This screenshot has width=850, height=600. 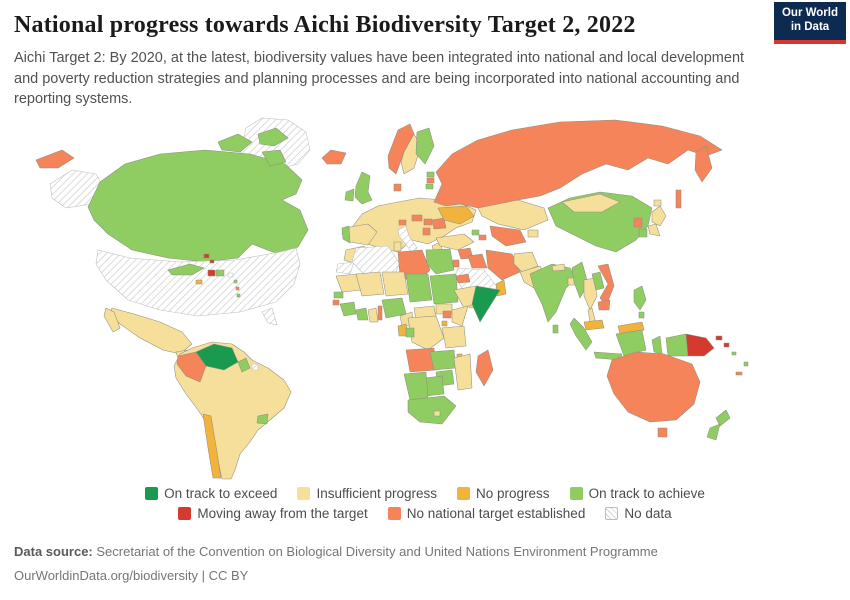 I want to click on country-guinea-bissau, so click(x=336, y=302).